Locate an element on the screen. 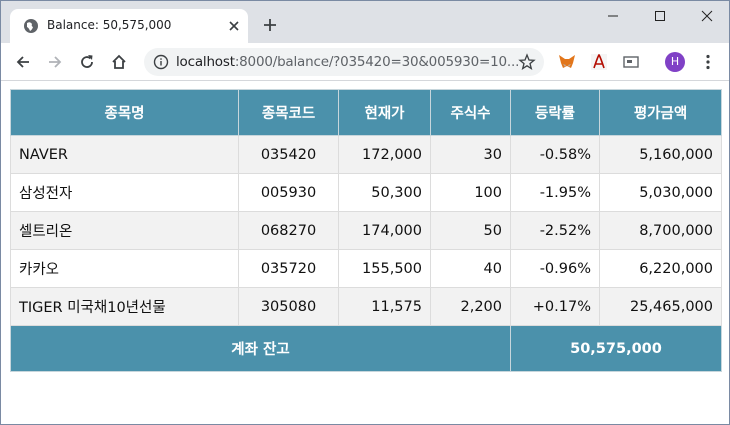  metamask-extension-icon is located at coordinates (567, 62).